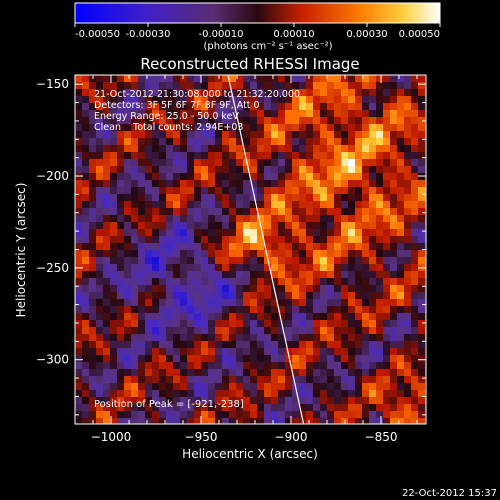 Image resolution: width=500 pixels, height=500 pixels. What do you see at coordinates (249, 64) in the screenshot?
I see `chart-title: Reconstructed RHESSI Image` at bounding box center [249, 64].